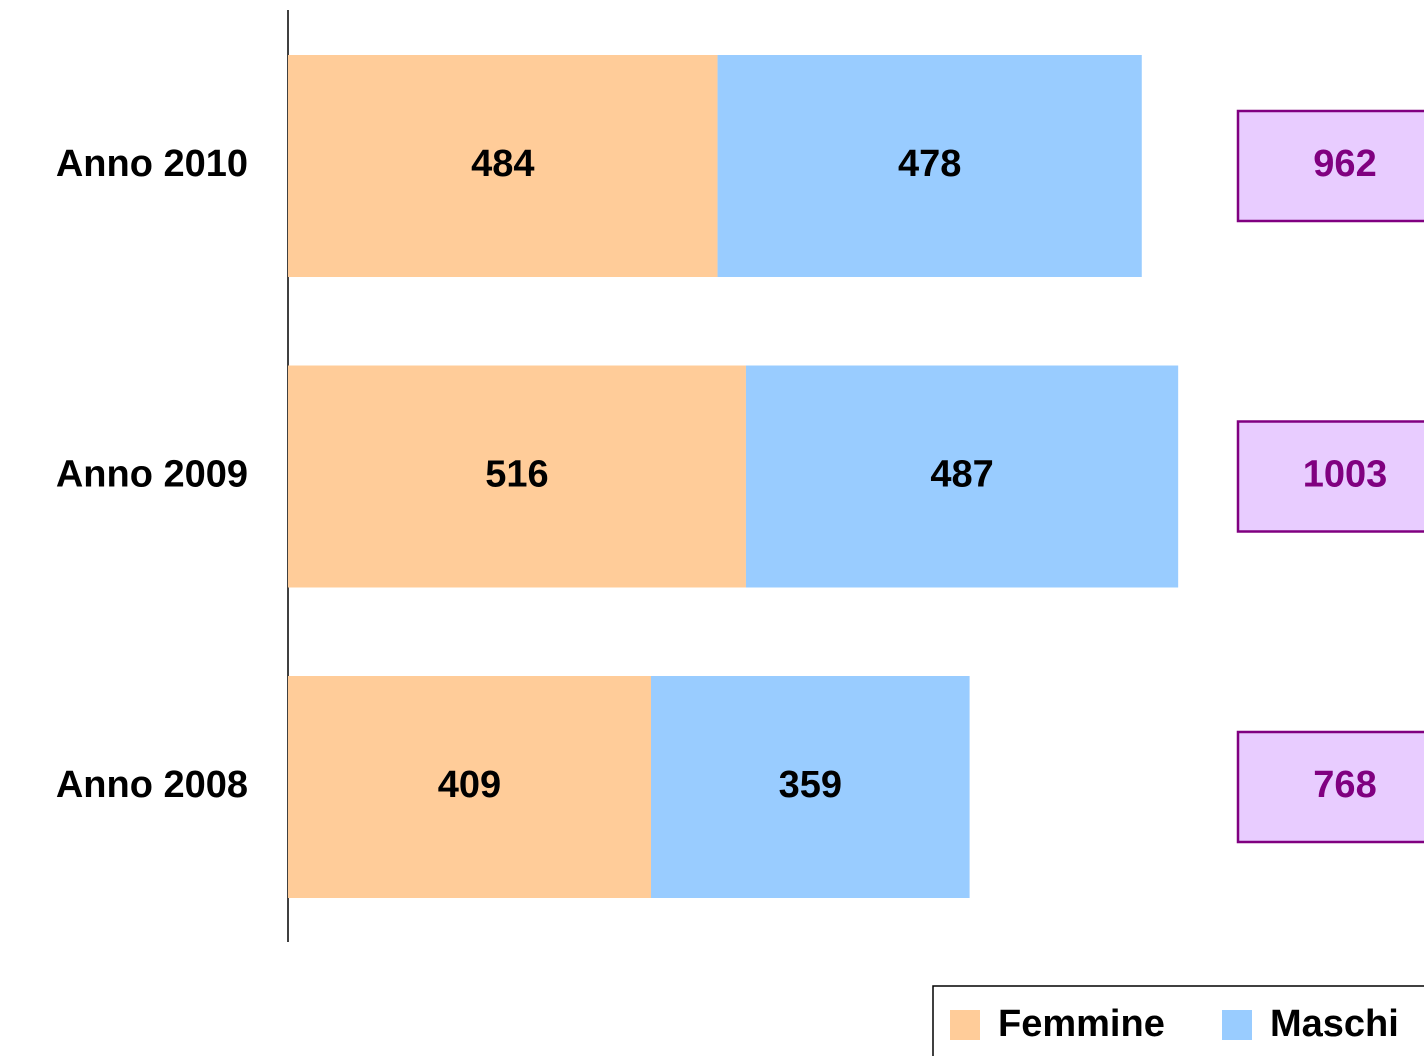  What do you see at coordinates (1178, 1020) in the screenshot?
I see `legend-box` at bounding box center [1178, 1020].